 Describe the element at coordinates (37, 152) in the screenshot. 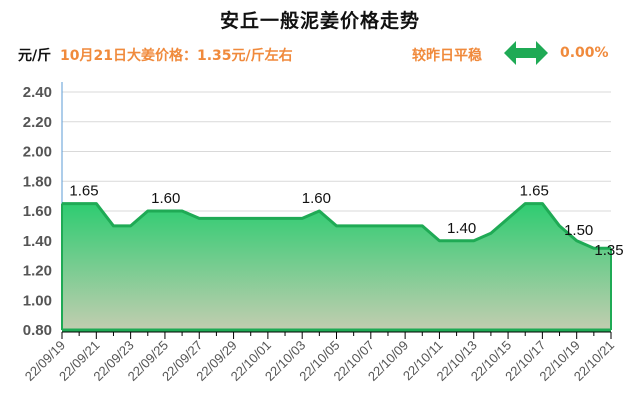

I see `y-tick-label: 2.00` at that location.